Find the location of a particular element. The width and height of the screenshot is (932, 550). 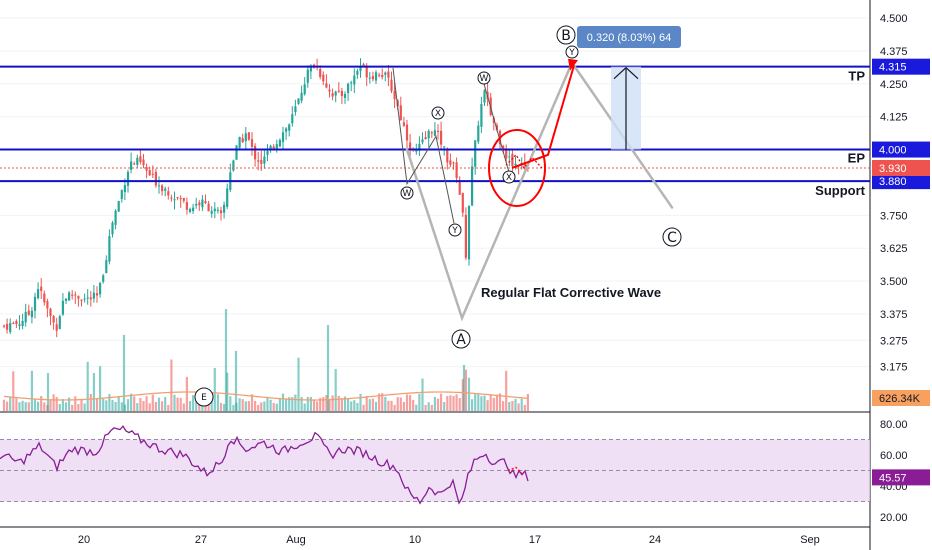

price-tag-ep-bg is located at coordinates (901, 149).